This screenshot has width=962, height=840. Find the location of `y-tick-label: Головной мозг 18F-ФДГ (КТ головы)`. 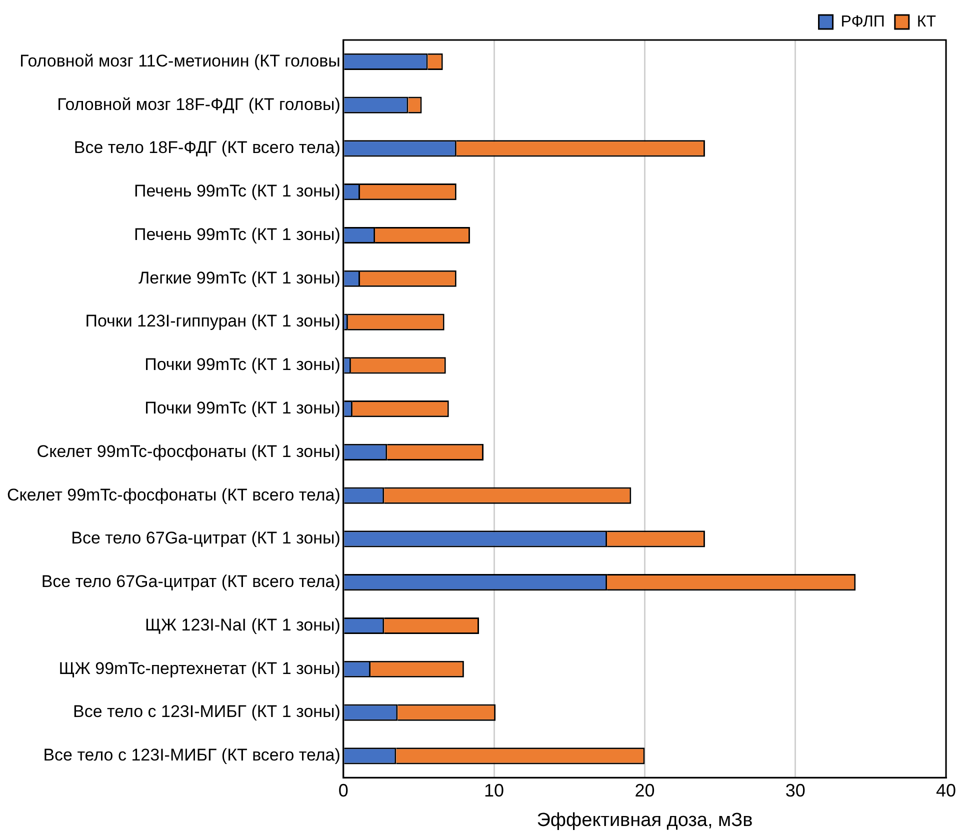

y-tick-label: Головной мозг 18F-ФДГ (КТ головы) is located at coordinates (198, 104).